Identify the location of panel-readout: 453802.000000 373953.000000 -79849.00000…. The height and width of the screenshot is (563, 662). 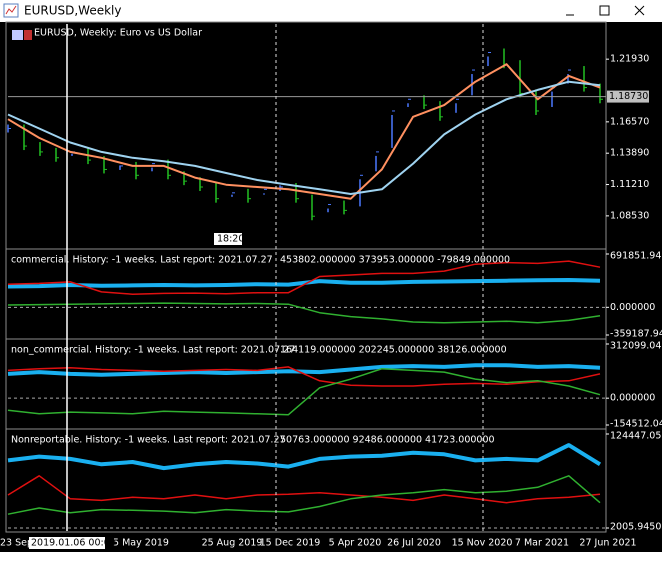
(395, 260).